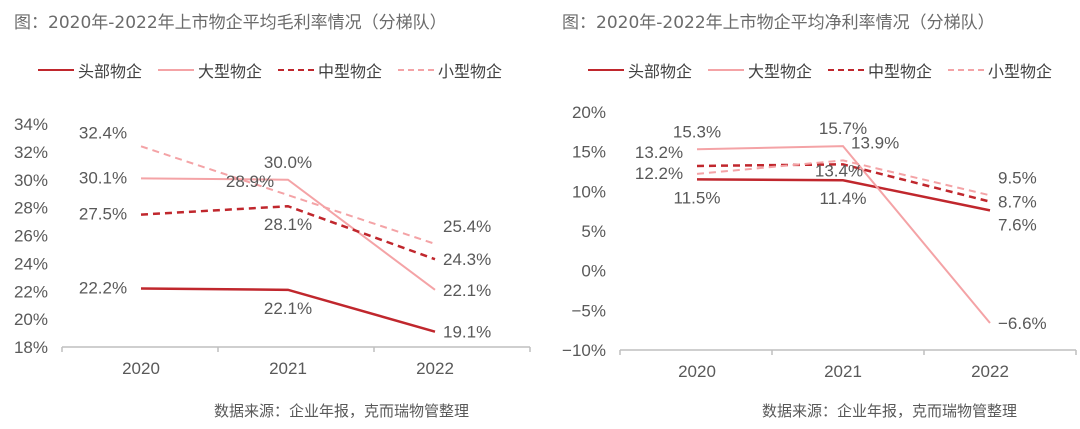  What do you see at coordinates (467, 332) in the screenshot?
I see `data-label: 19.1%` at bounding box center [467, 332].